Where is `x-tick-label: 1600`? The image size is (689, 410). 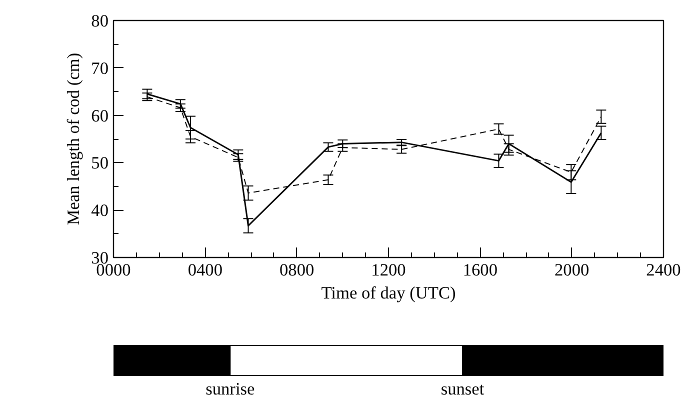
x-tick-label: 1600 is located at coordinates (480, 270).